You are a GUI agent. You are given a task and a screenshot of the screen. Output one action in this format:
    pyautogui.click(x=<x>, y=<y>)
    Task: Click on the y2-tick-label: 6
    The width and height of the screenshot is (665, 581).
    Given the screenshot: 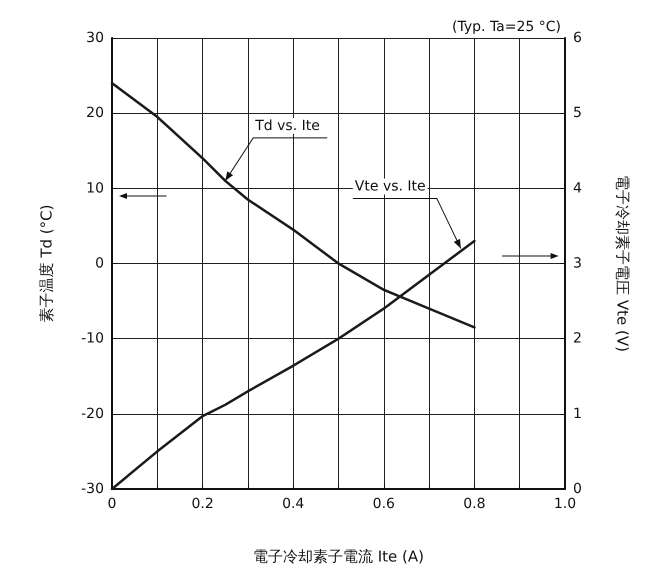 What is the action you would take?
    pyautogui.click(x=577, y=38)
    